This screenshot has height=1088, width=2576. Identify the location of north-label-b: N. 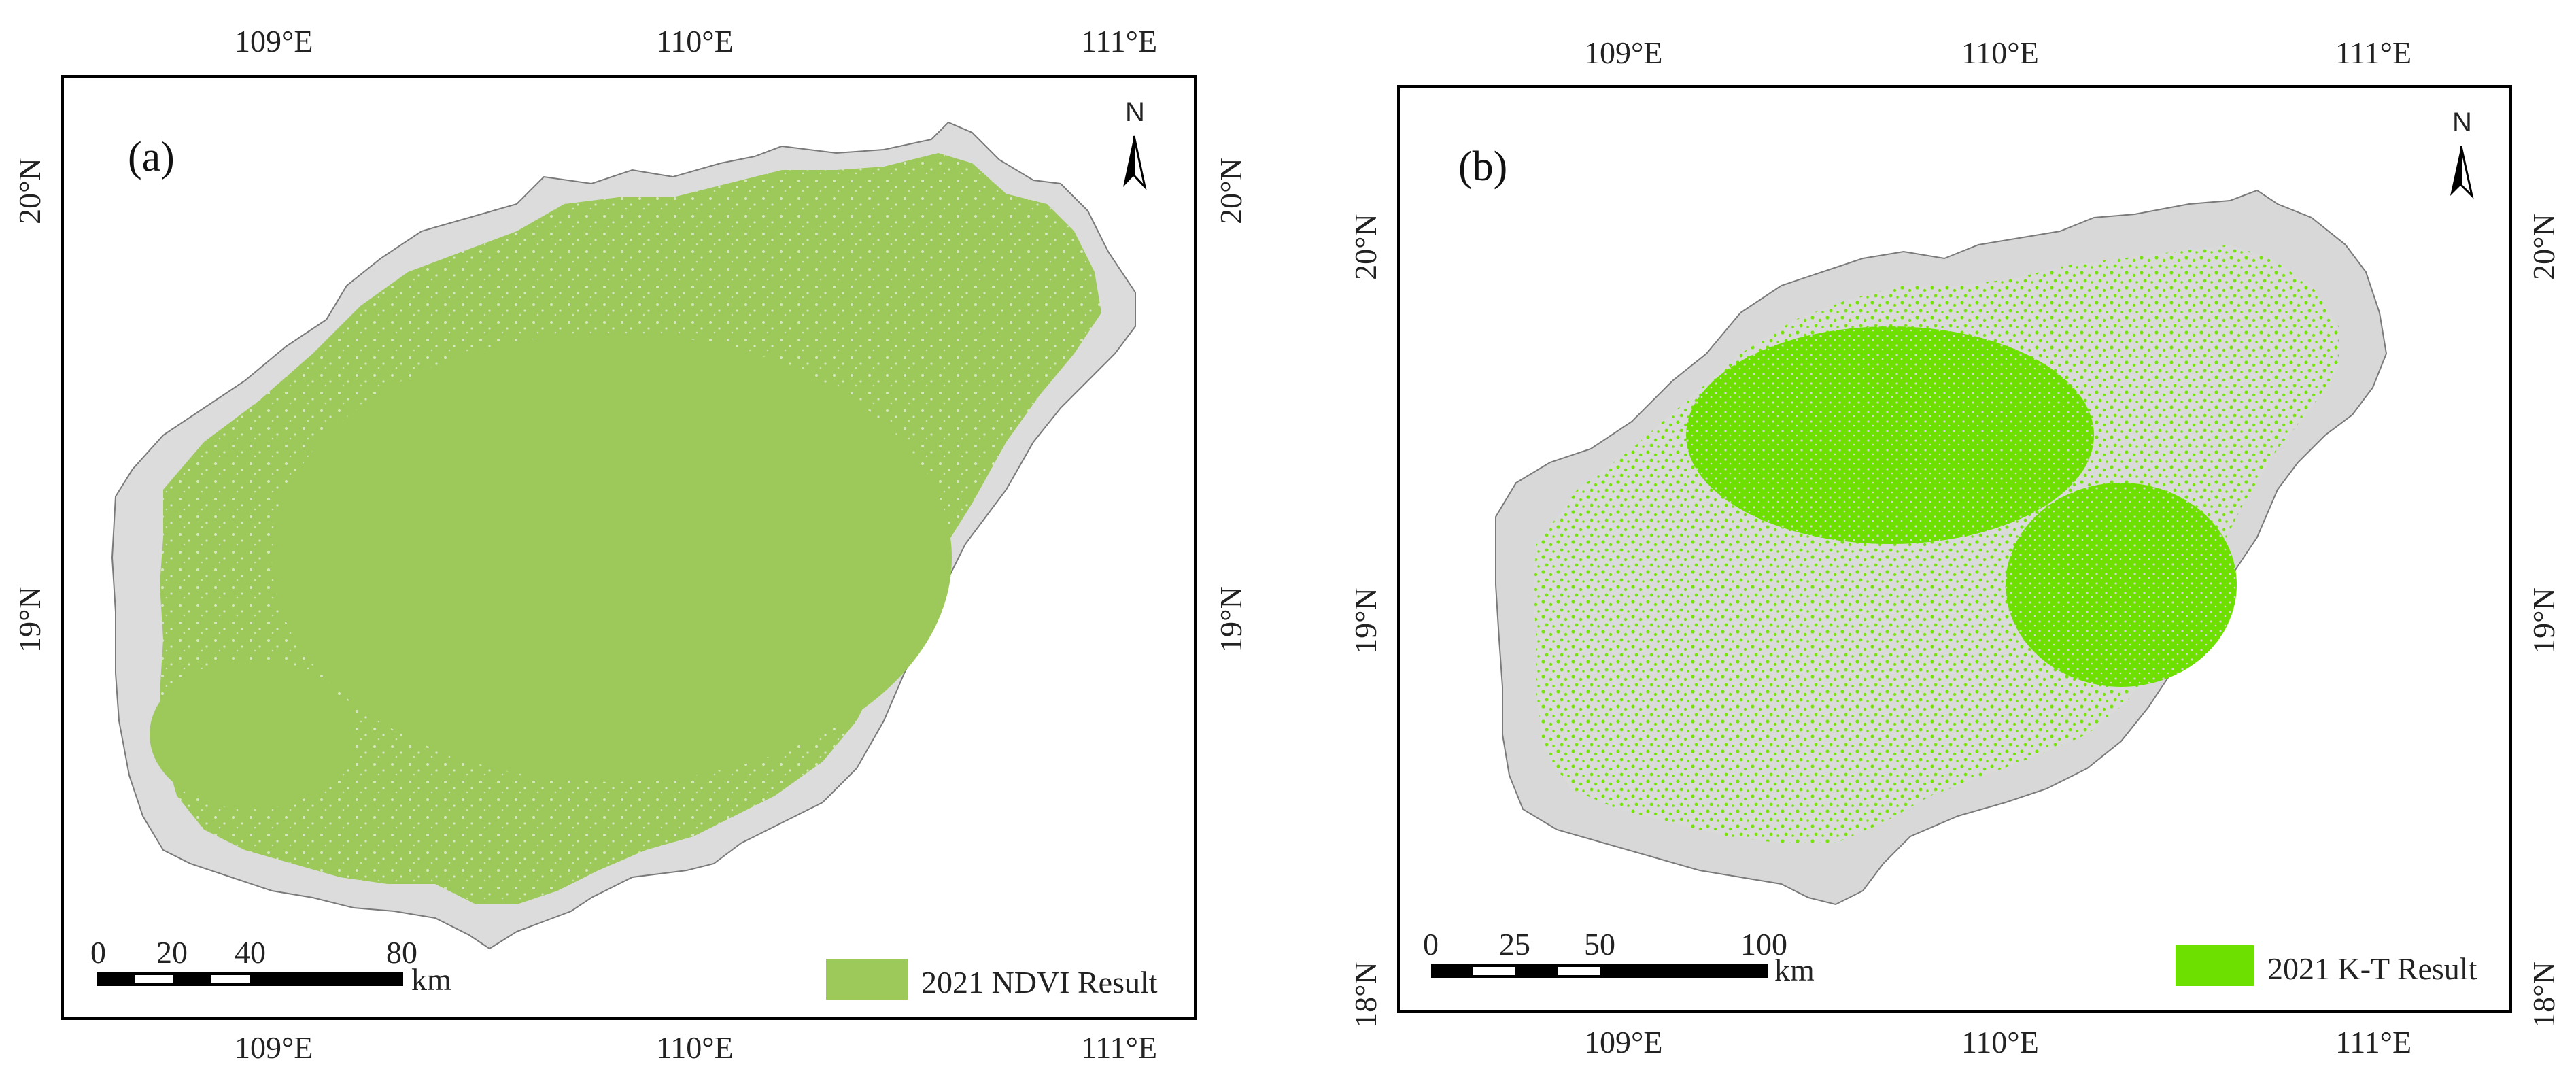
(2462, 122).